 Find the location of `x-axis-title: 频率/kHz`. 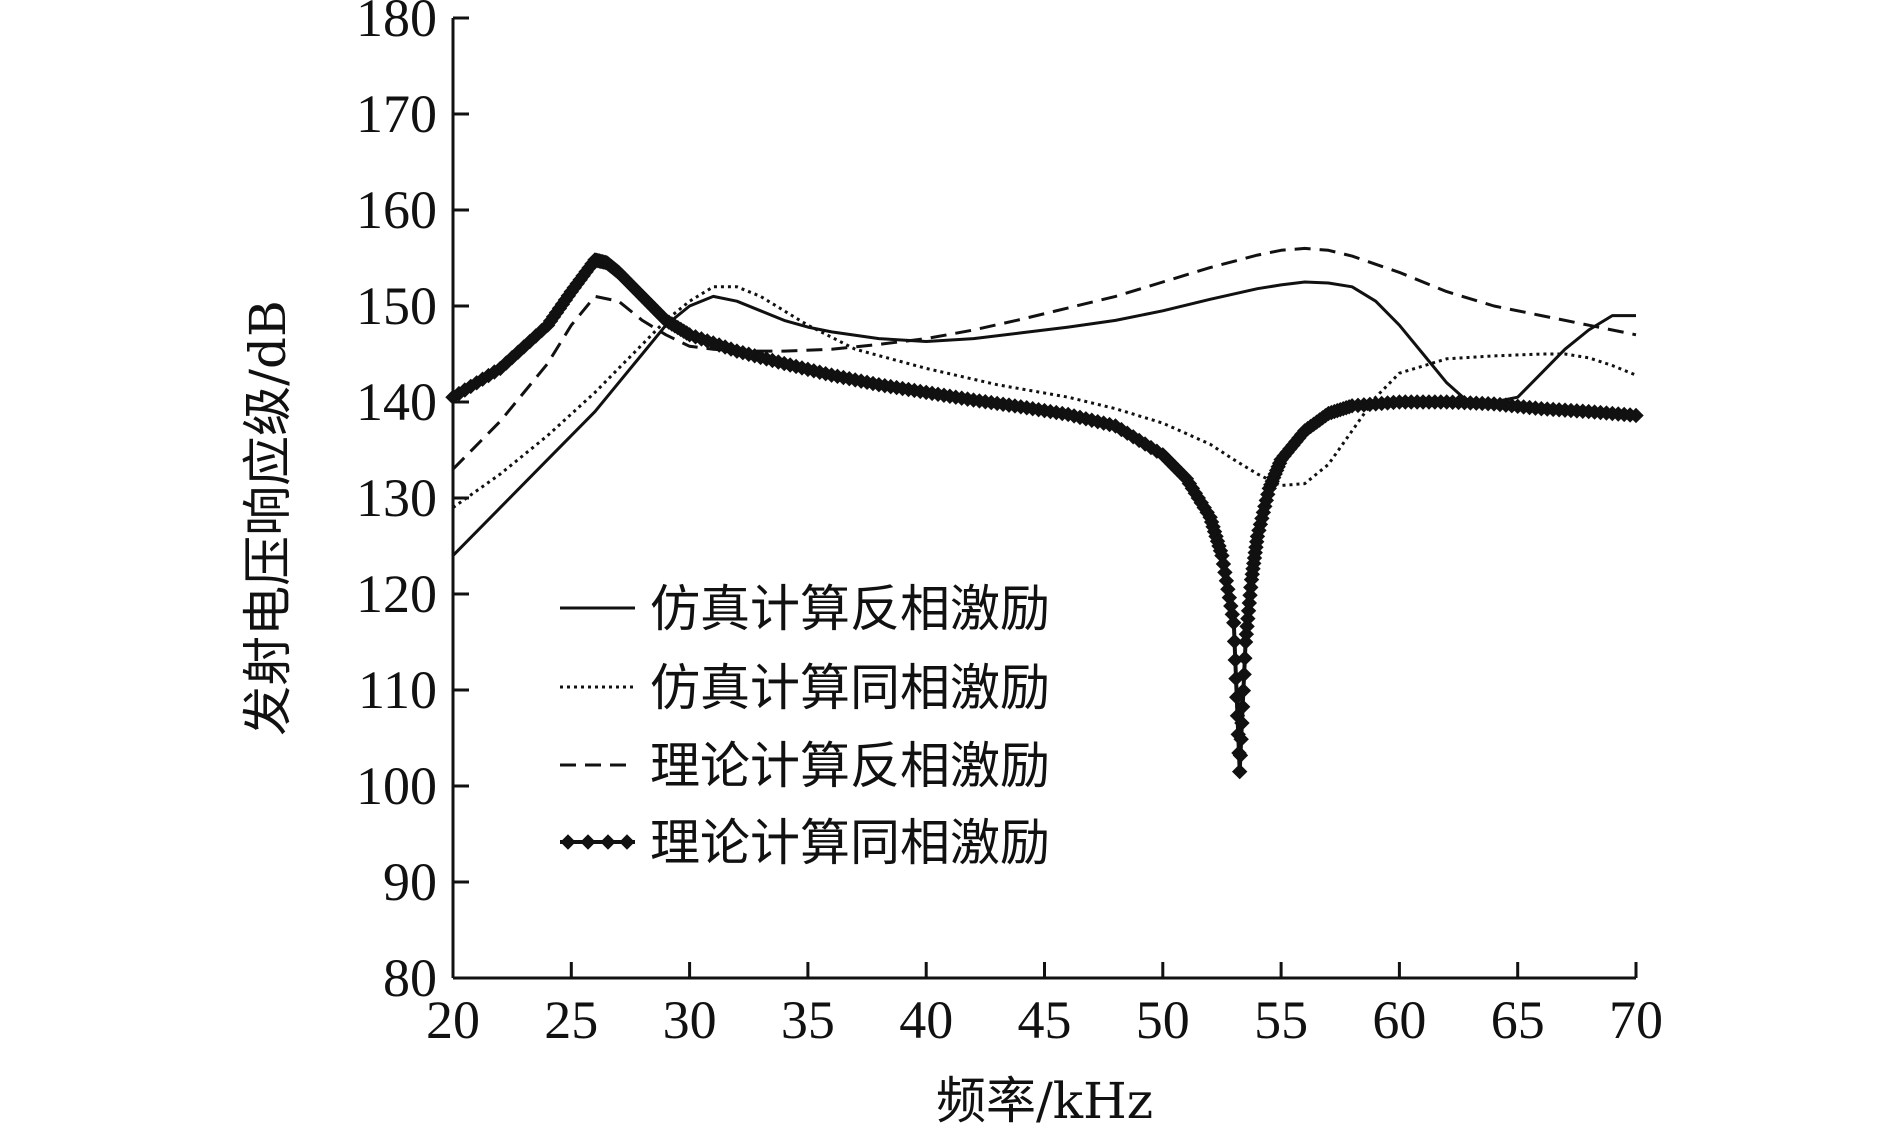

x-axis-title: 频率/kHz is located at coordinates (1044, 1101).